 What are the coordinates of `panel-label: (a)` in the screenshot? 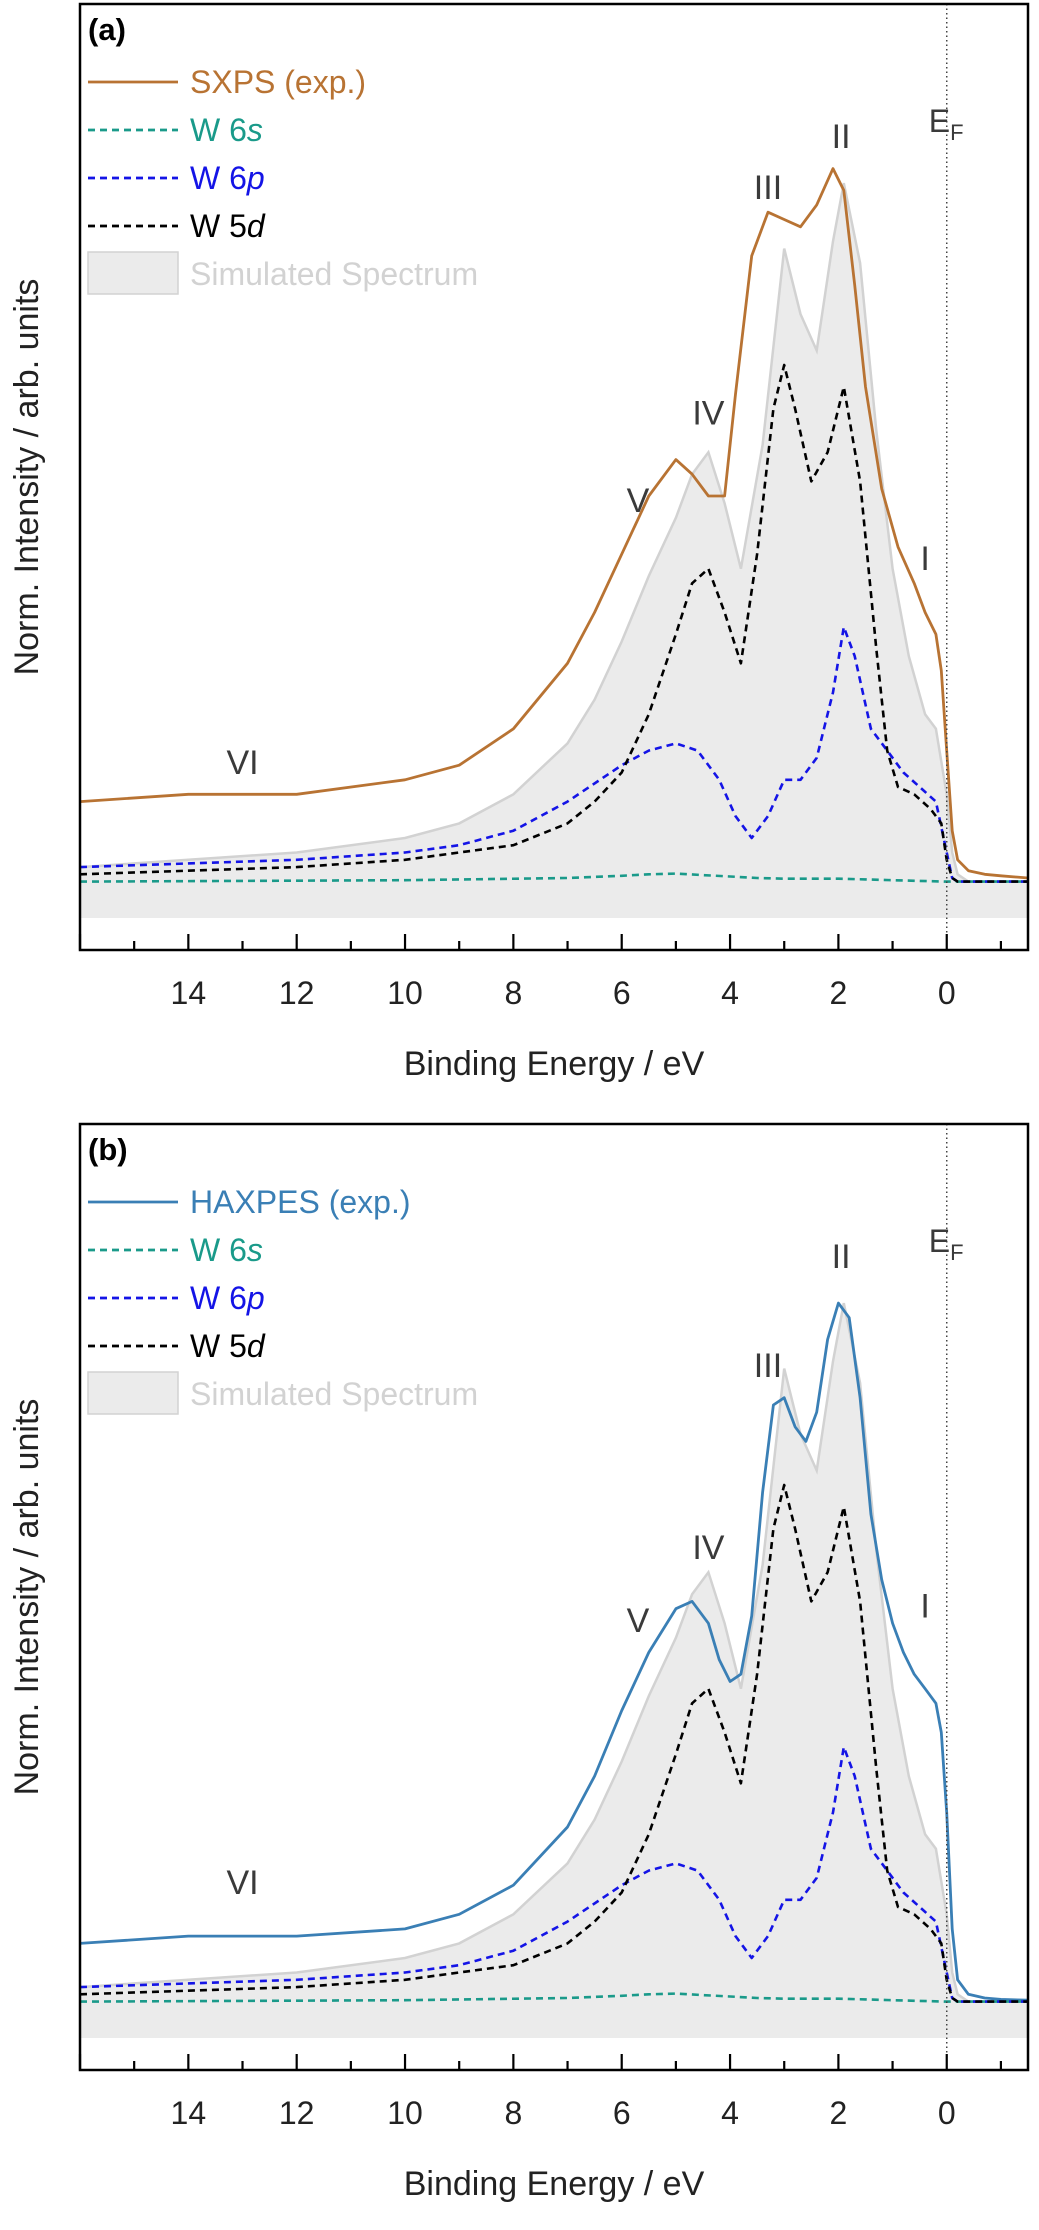 It's located at (107, 29).